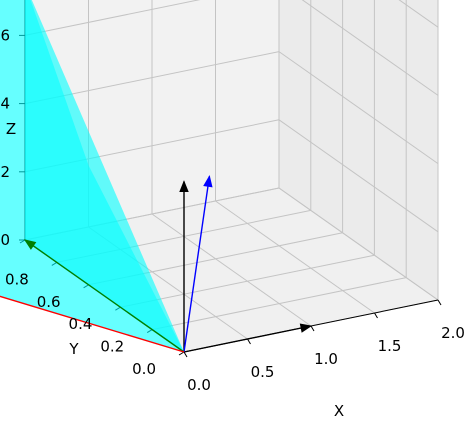 The height and width of the screenshot is (424, 472). Describe the element at coordinates (184, 186) in the screenshot. I see `z-axis-arrow-head` at that location.